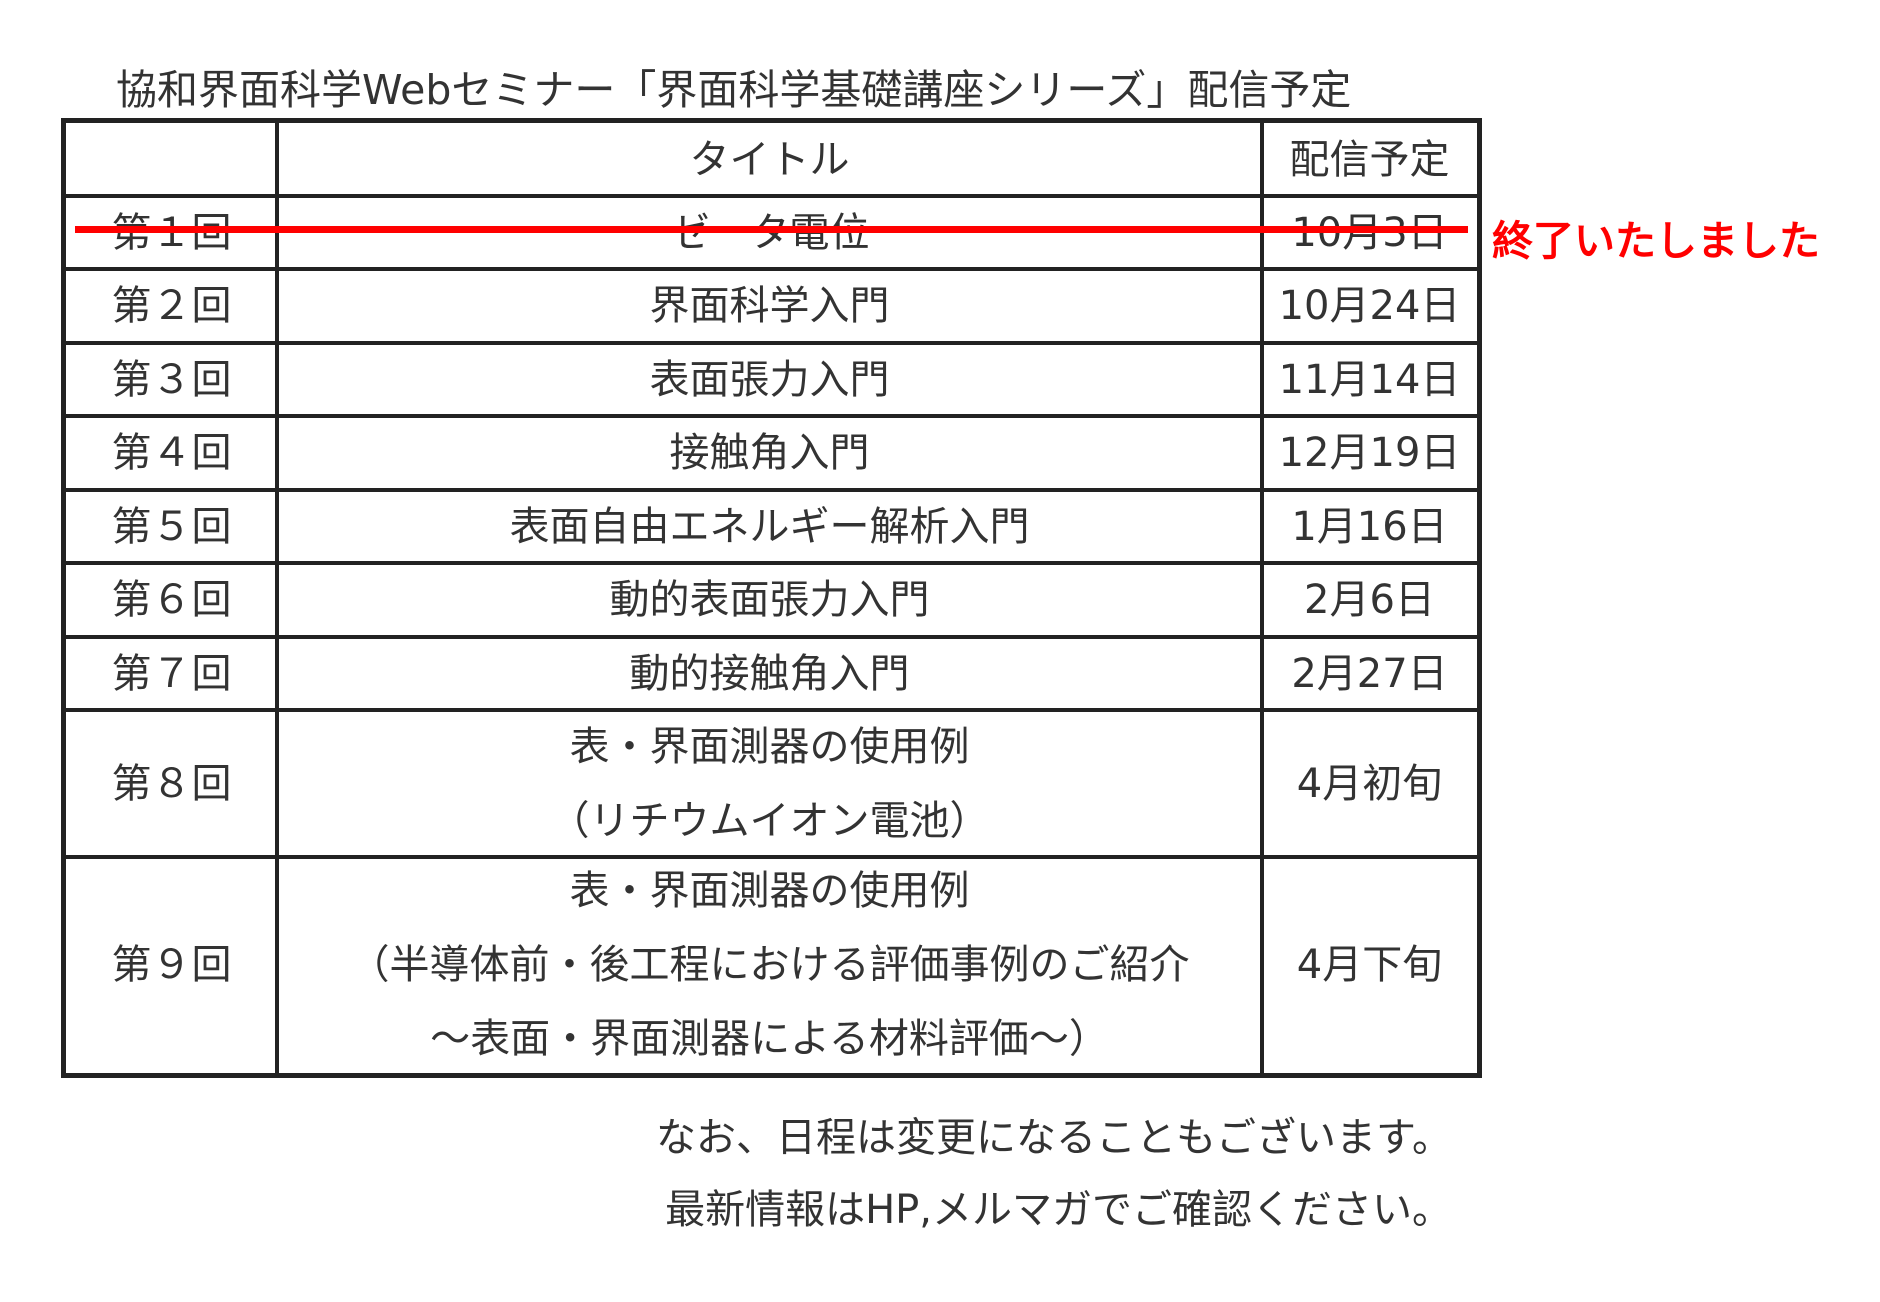 Image resolution: width=1880 pixels, height=1302 pixels. What do you see at coordinates (1058, 1210) in the screenshot?
I see `note: 最新情報はHP,メルマガでご確認ください。` at bounding box center [1058, 1210].